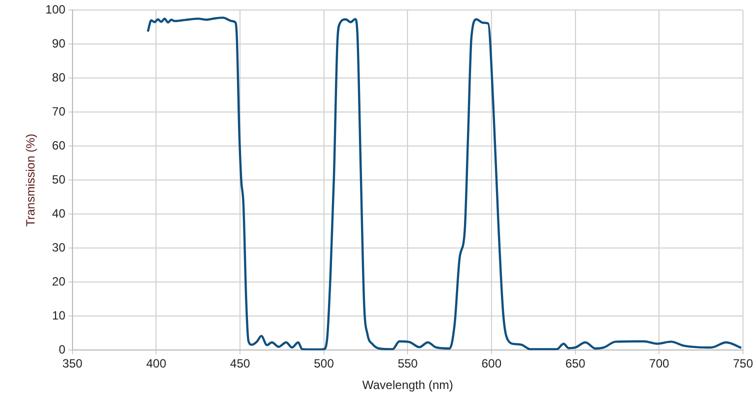 This screenshot has height=399, width=756. I want to click on x-tick-label: 400, so click(156, 363).